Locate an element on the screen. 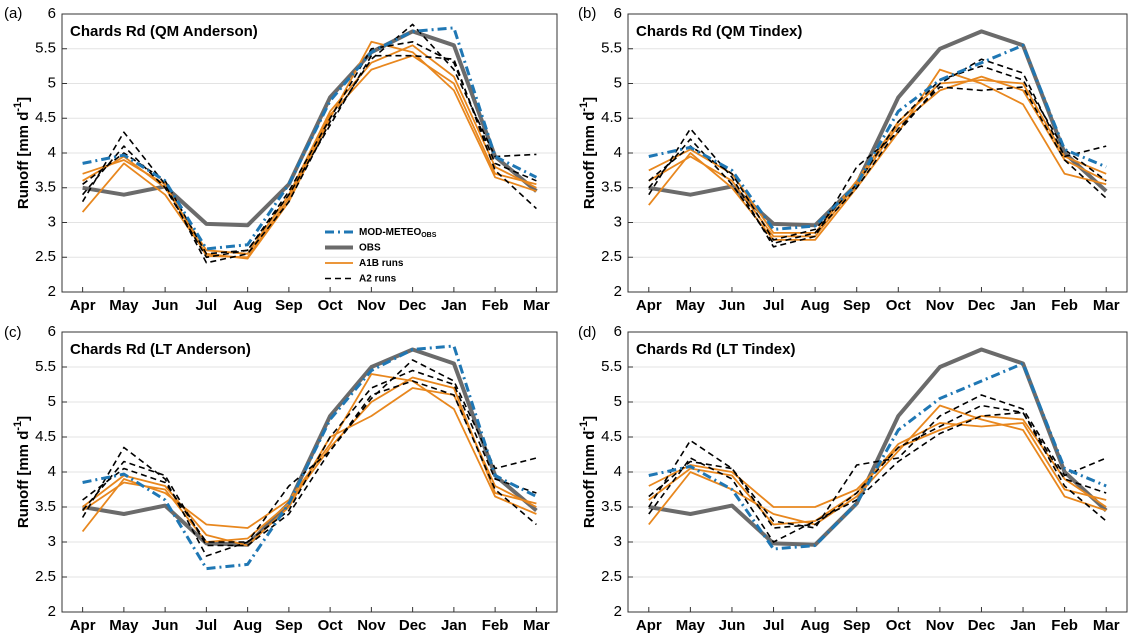 The image size is (1144, 639). y-axis-label-sup: -1 is located at coordinates (584, 107).